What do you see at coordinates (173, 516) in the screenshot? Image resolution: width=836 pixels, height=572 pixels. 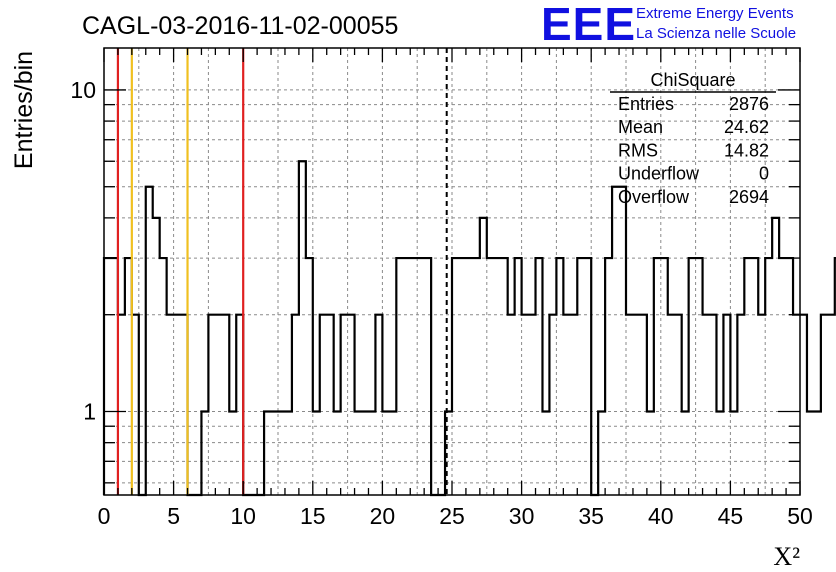 I see `x-tick-label: 5` at bounding box center [173, 516].